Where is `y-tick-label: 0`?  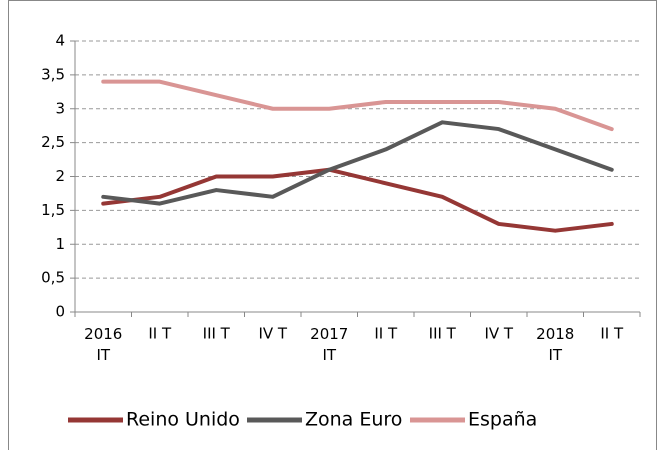
y-tick-label: 0 is located at coordinates (60, 312).